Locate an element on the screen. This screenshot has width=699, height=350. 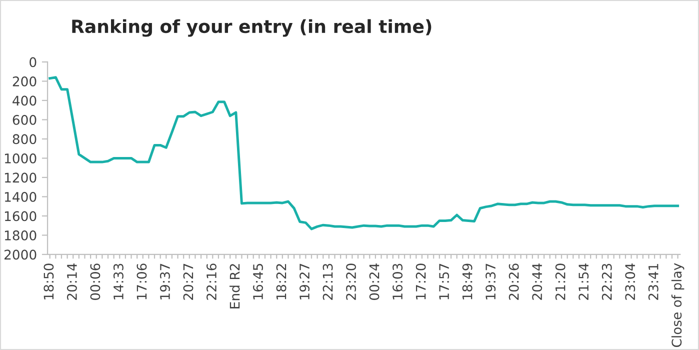
y-tick-label: 1000 is located at coordinates (20, 158).